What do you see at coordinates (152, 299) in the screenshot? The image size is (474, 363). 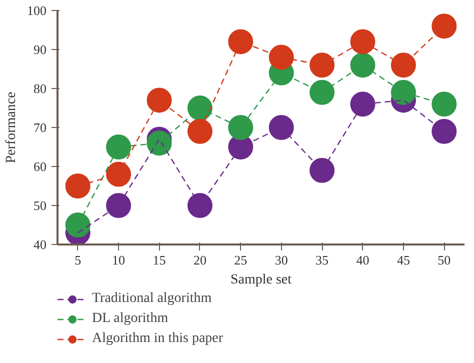 I see `legend-label: Traditional algorithm` at bounding box center [152, 299].